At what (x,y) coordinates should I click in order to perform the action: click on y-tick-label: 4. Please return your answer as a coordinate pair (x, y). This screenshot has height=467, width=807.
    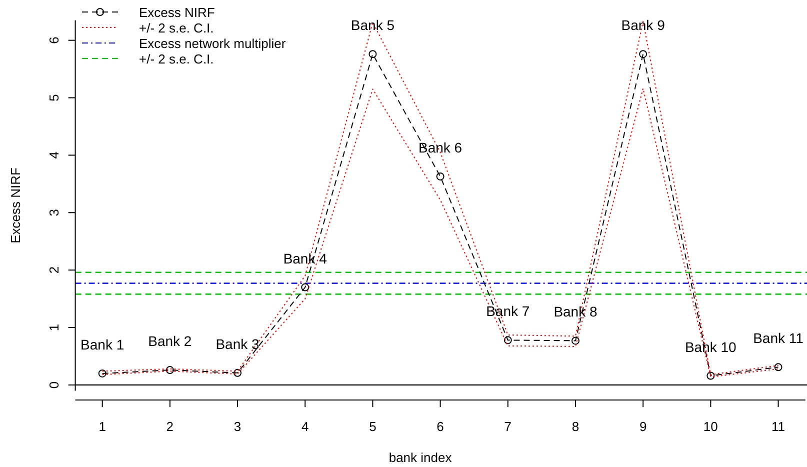
    Looking at the image, I should click on (54, 155).